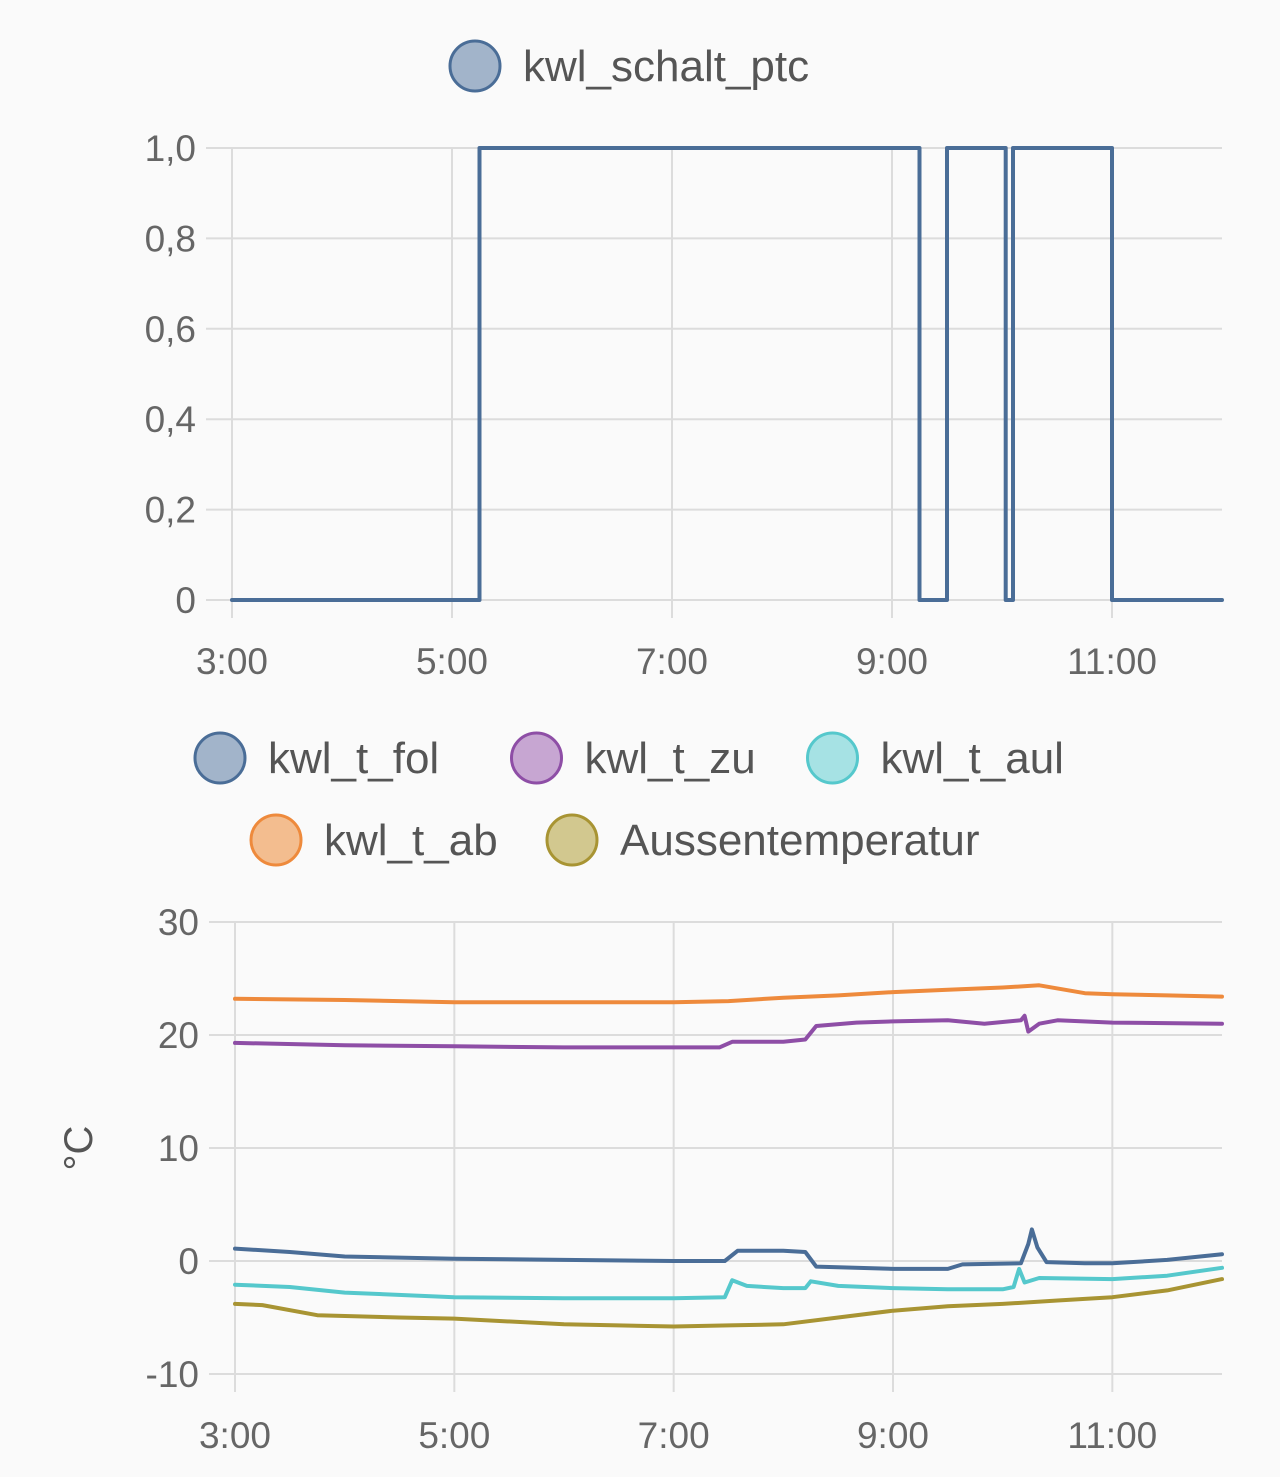 The width and height of the screenshot is (1280, 1477). I want to click on series-line-kwl-t-ab, so click(728, 994).